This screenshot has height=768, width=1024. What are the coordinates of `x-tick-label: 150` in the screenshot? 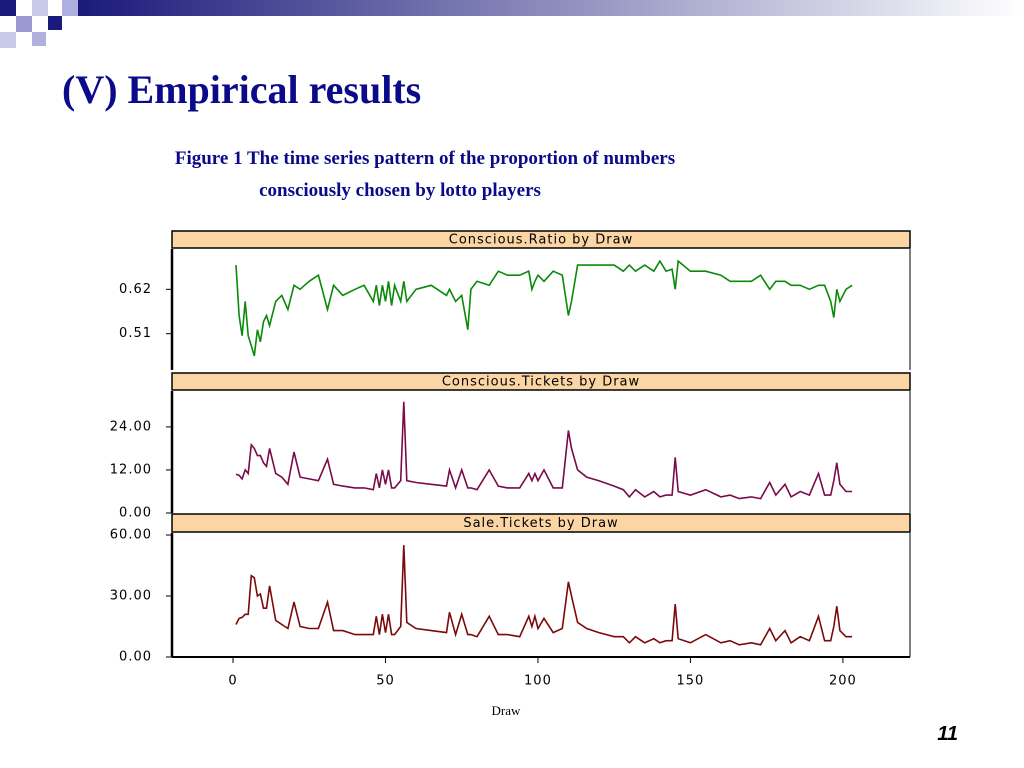 It's located at (691, 681).